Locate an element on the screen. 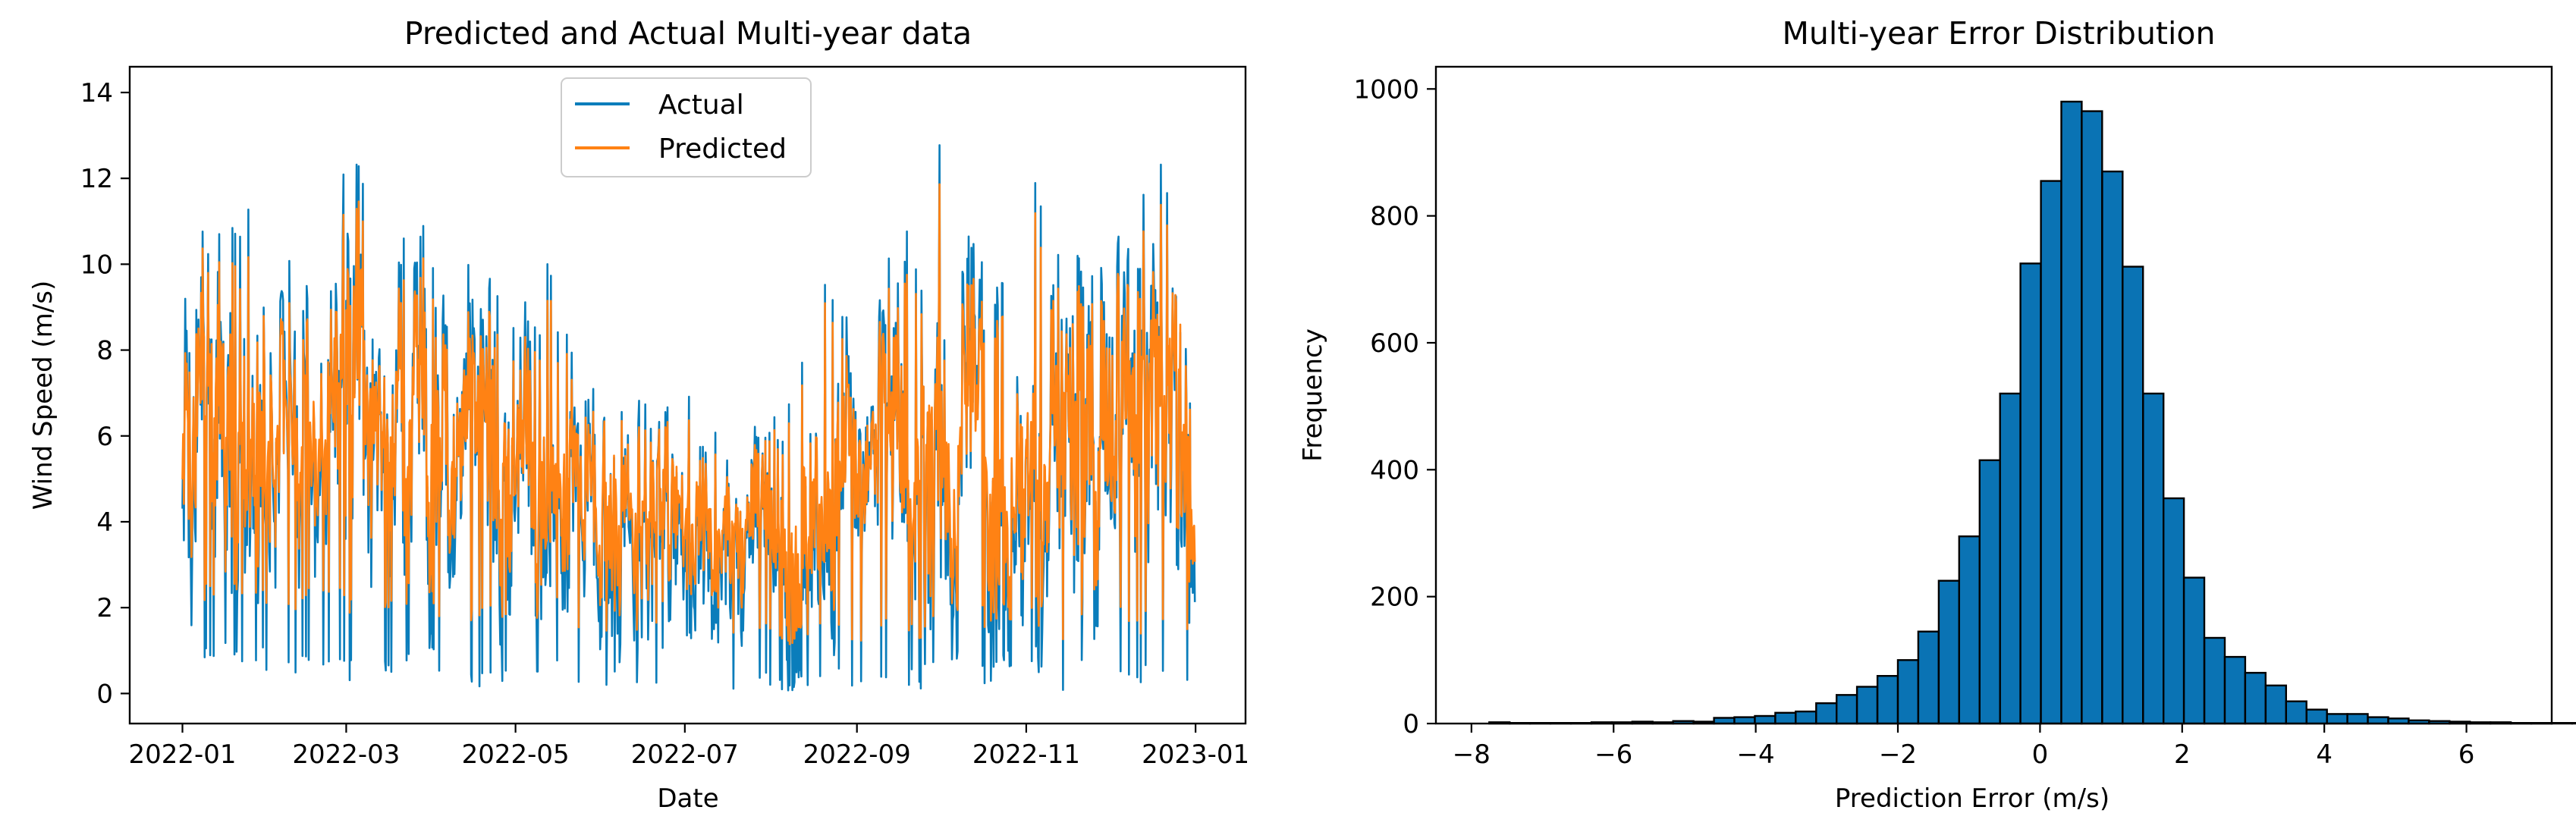  y-tick-label: 14 is located at coordinates (96, 93).